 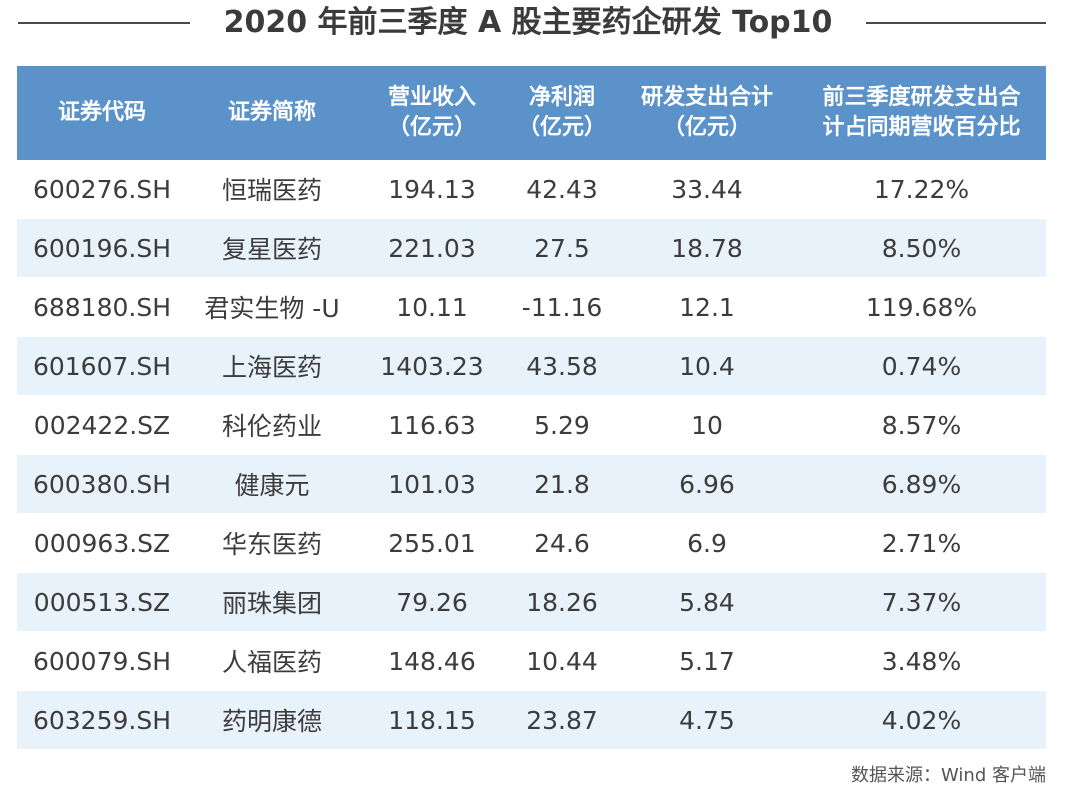 I want to click on title-rule-right, so click(x=956, y=23).